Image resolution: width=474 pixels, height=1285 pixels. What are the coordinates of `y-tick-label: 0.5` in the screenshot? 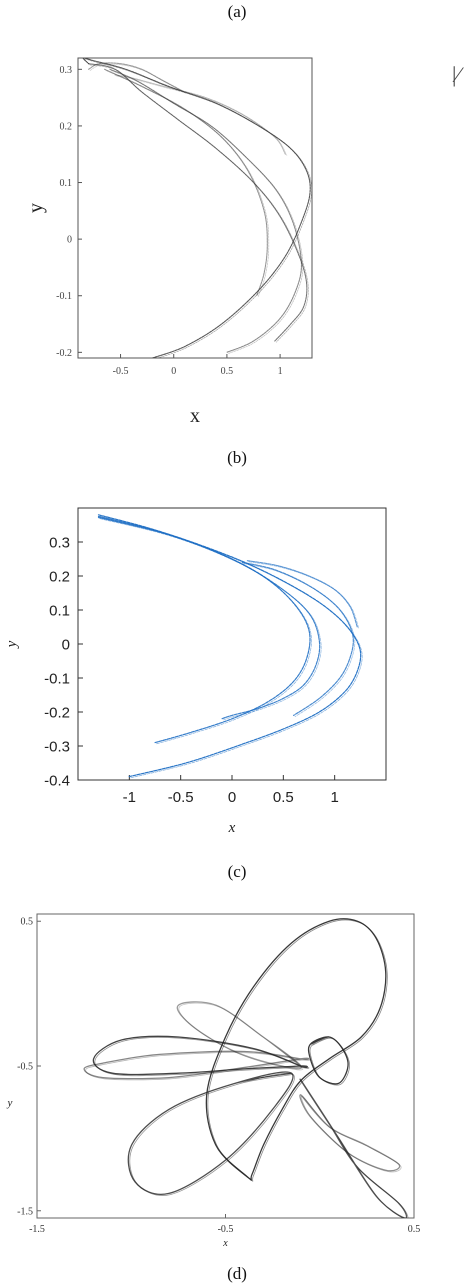 It's located at (27, 922).